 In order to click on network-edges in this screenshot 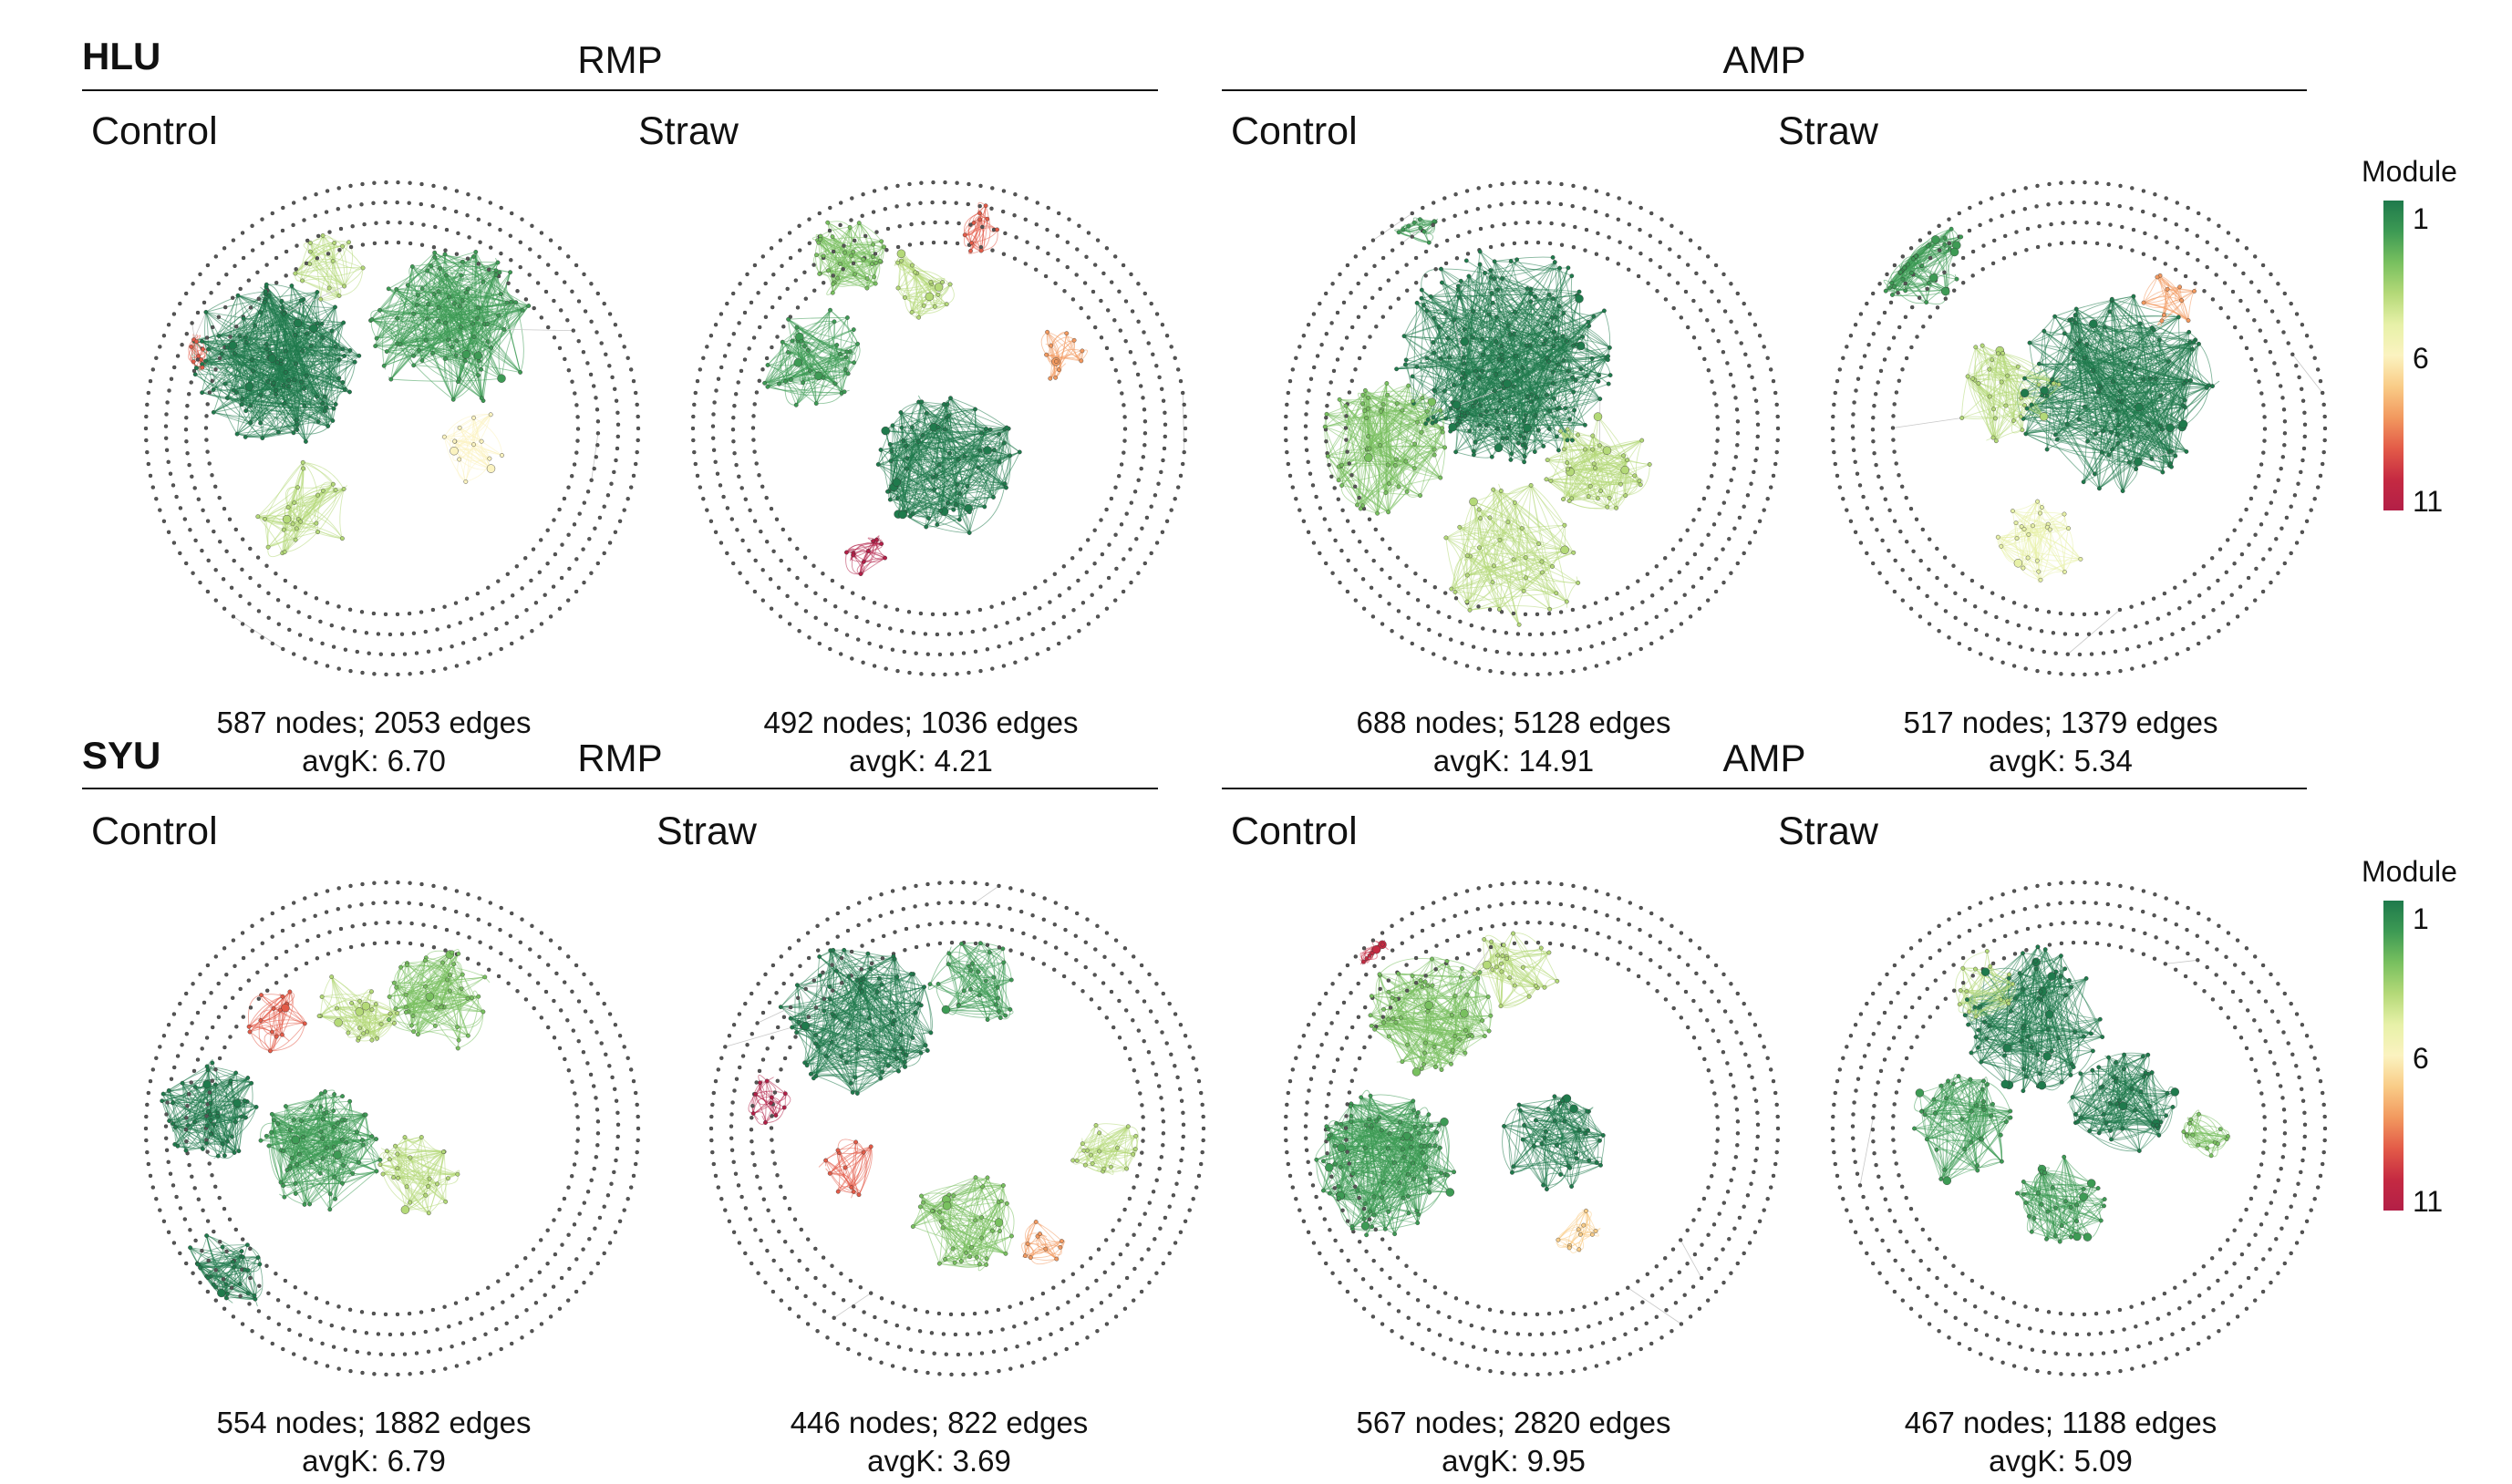, I will do `click(975, 388)`.